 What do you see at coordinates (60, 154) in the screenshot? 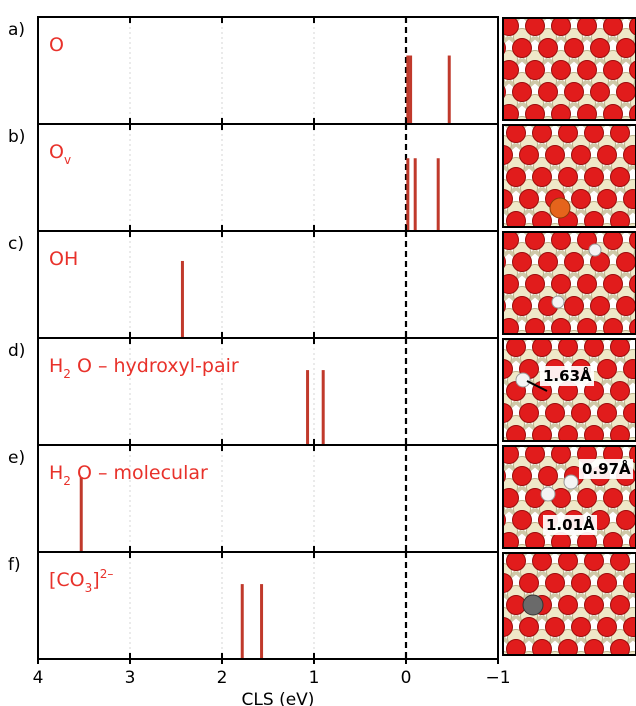
I see `species-label: Ov` at bounding box center [60, 154].